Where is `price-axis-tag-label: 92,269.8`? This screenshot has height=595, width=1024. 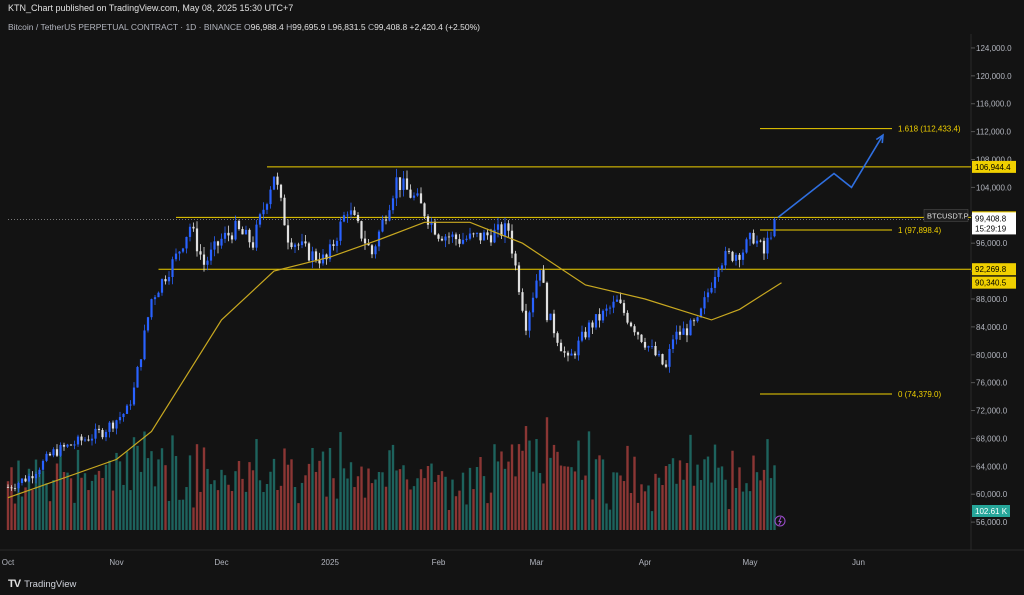
price-axis-tag-label: 92,269.8 is located at coordinates (991, 269).